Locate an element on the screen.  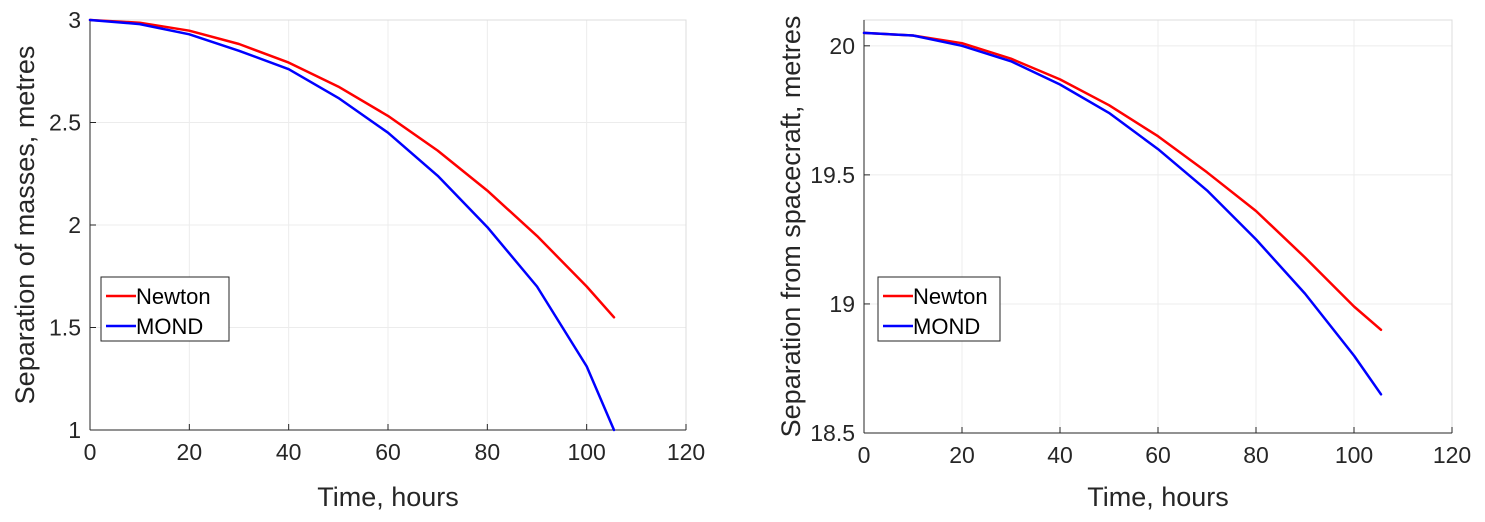
y-tick-label: 18.5 is located at coordinates (832, 433).